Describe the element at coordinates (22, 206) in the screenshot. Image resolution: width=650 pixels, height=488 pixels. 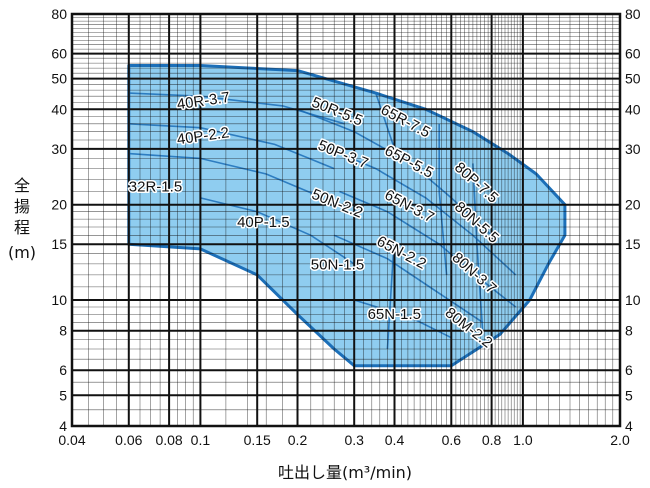
I see `y-axis-title-char-2: 揚` at that location.